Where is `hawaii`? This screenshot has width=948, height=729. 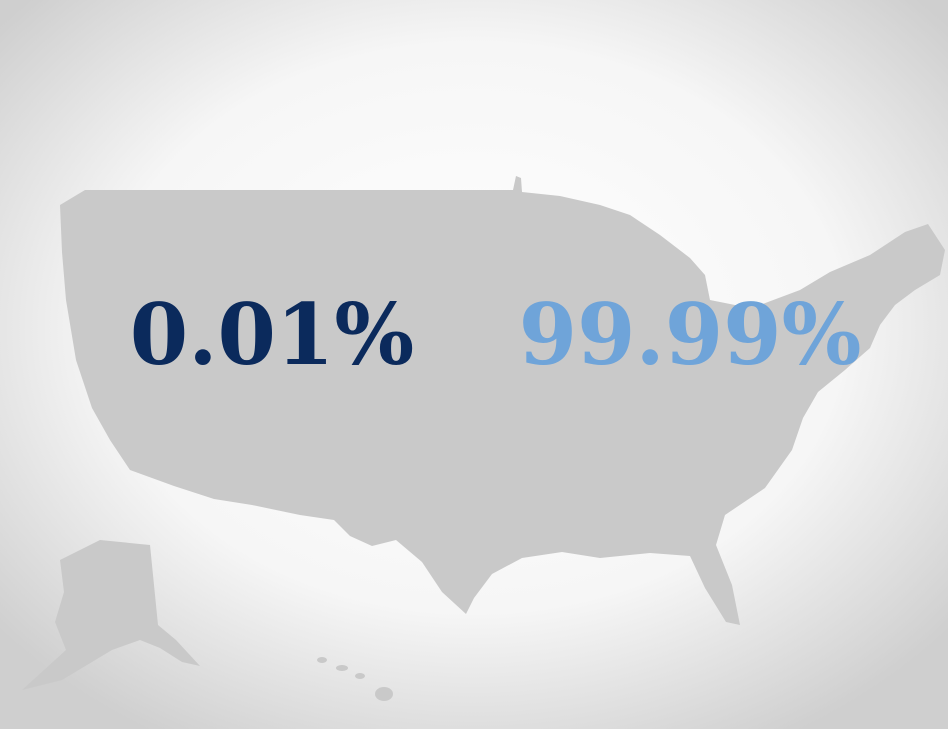 hawaii is located at coordinates (355, 679).